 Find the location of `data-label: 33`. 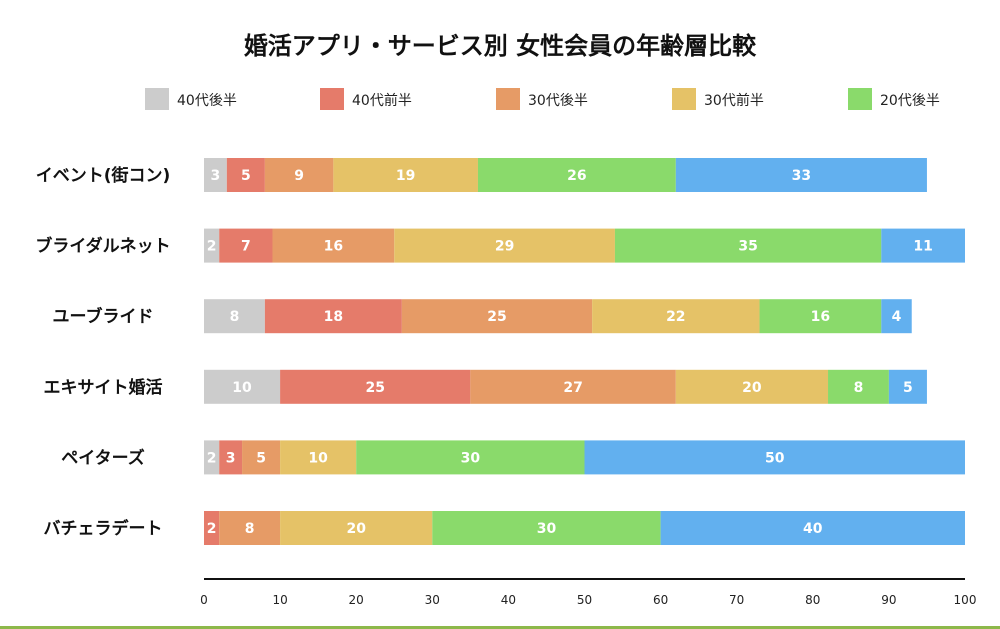

data-label: 33 is located at coordinates (801, 176).